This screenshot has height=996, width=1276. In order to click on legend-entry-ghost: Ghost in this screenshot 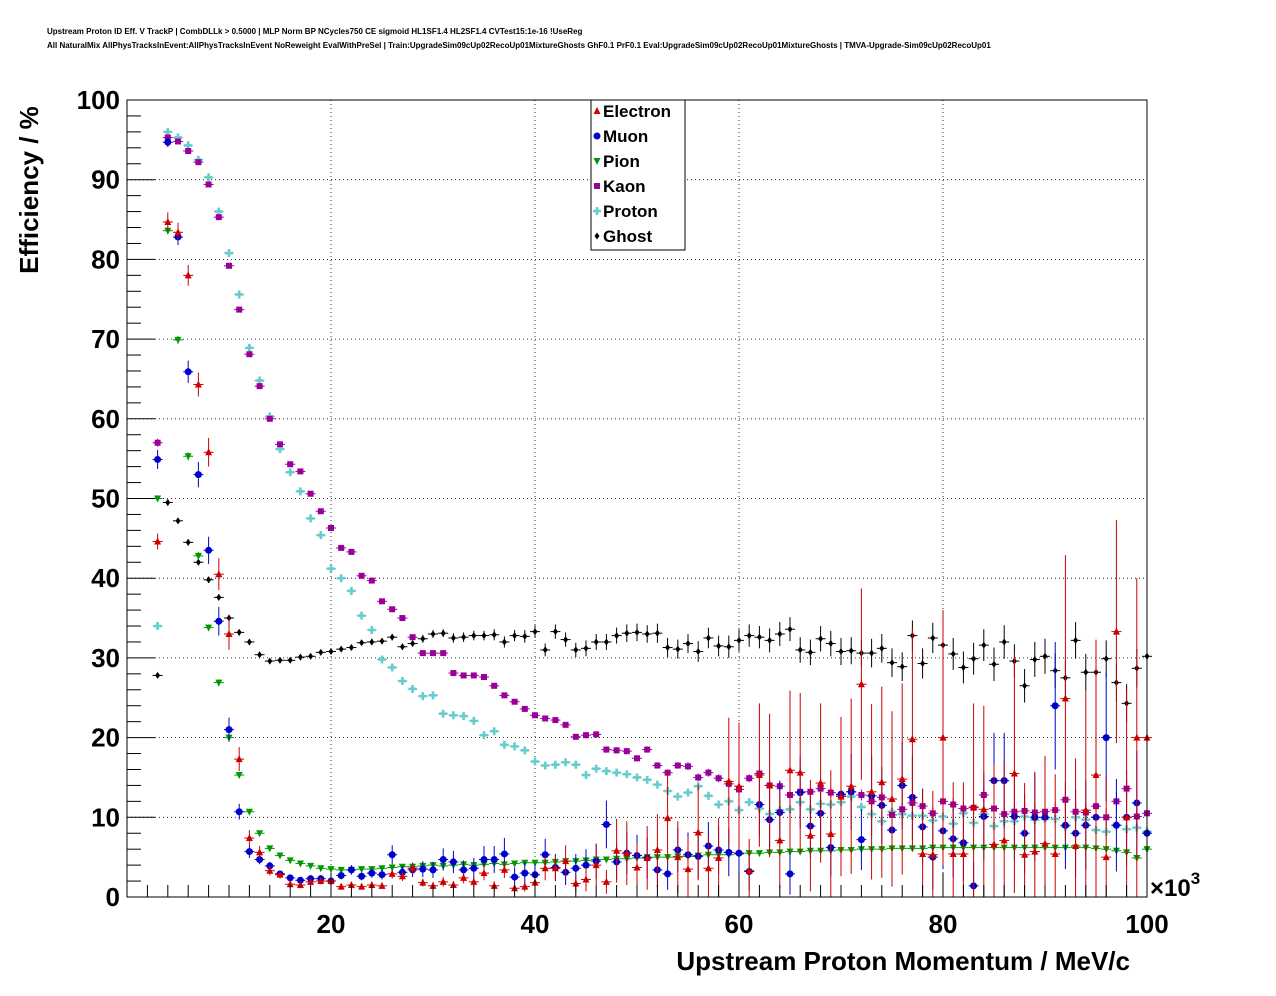, I will do `click(623, 236)`.